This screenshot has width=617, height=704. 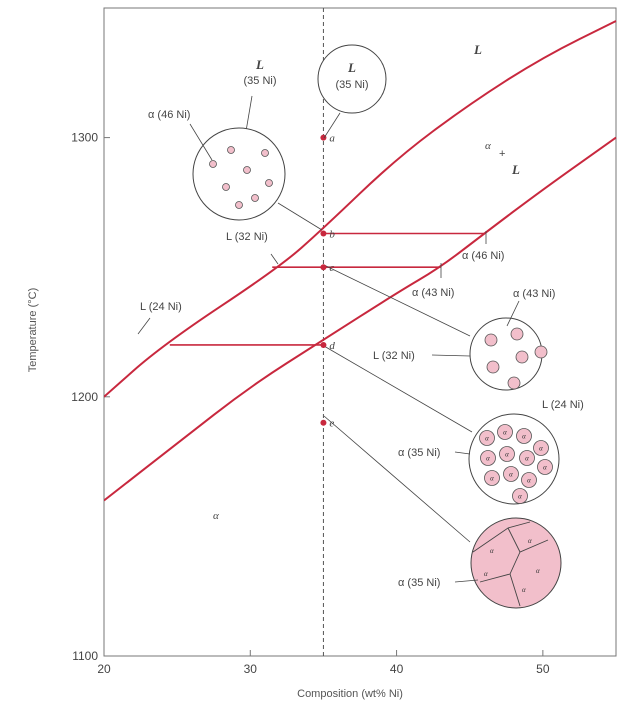 What do you see at coordinates (331, 424) in the screenshot?
I see `point-label-e: e` at bounding box center [331, 424].